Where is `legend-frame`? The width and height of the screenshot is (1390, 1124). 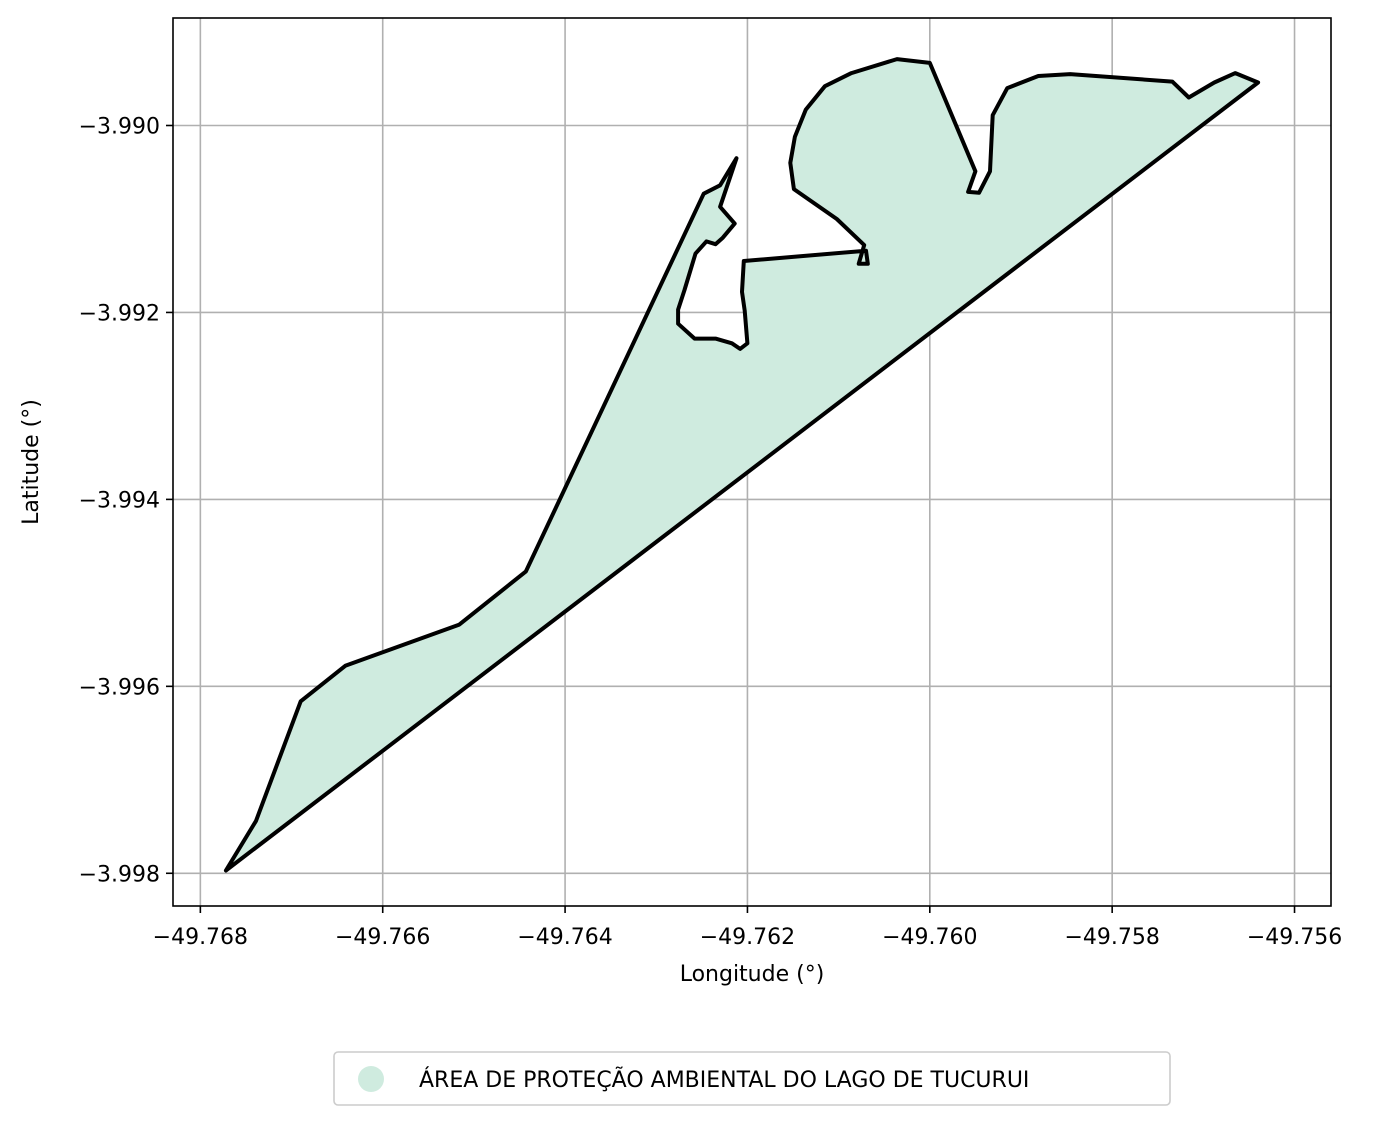 legend-frame is located at coordinates (752, 1078).